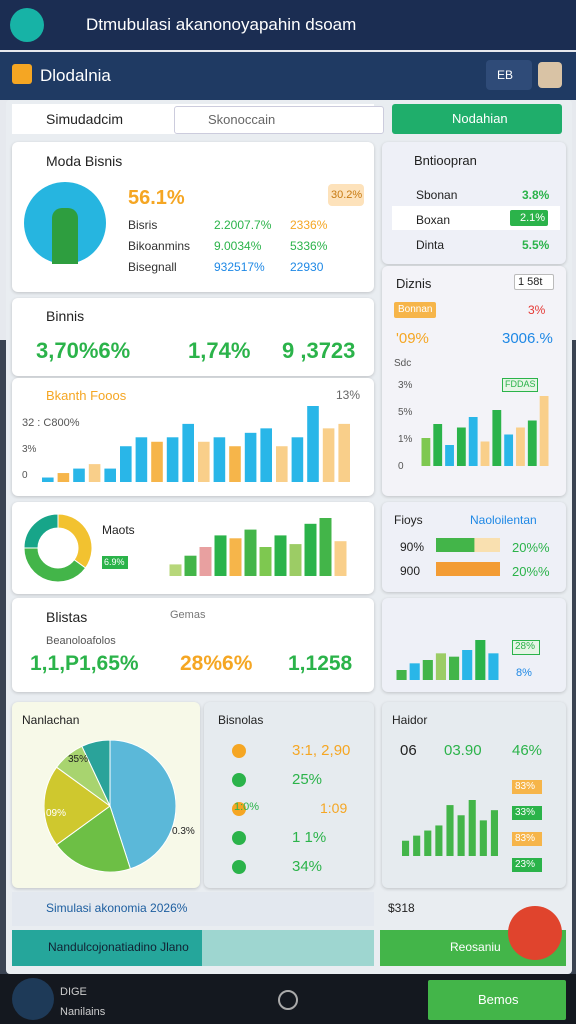 The image size is (576, 1024). I want to click on progress-bar, so click(468, 545).